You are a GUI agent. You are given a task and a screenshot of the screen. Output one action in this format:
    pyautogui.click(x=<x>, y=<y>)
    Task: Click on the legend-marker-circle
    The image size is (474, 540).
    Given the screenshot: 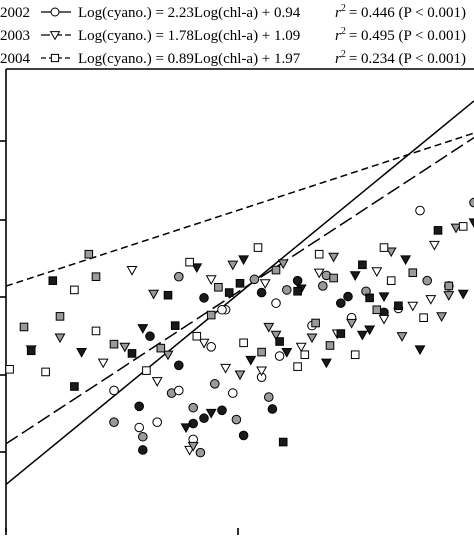 What is the action you would take?
    pyautogui.click(x=55, y=12)
    